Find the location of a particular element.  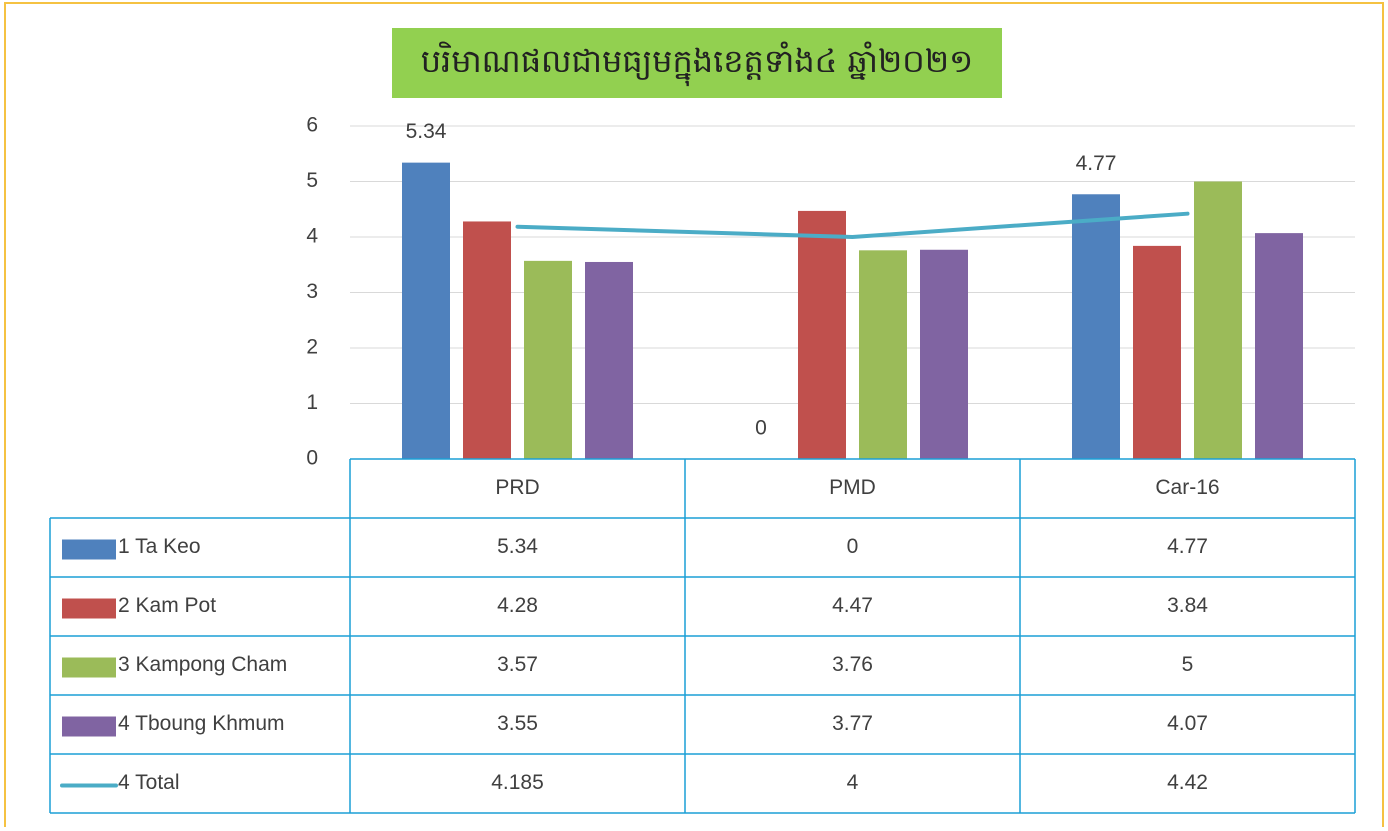

y-tick-label: 4 is located at coordinates (312, 236).